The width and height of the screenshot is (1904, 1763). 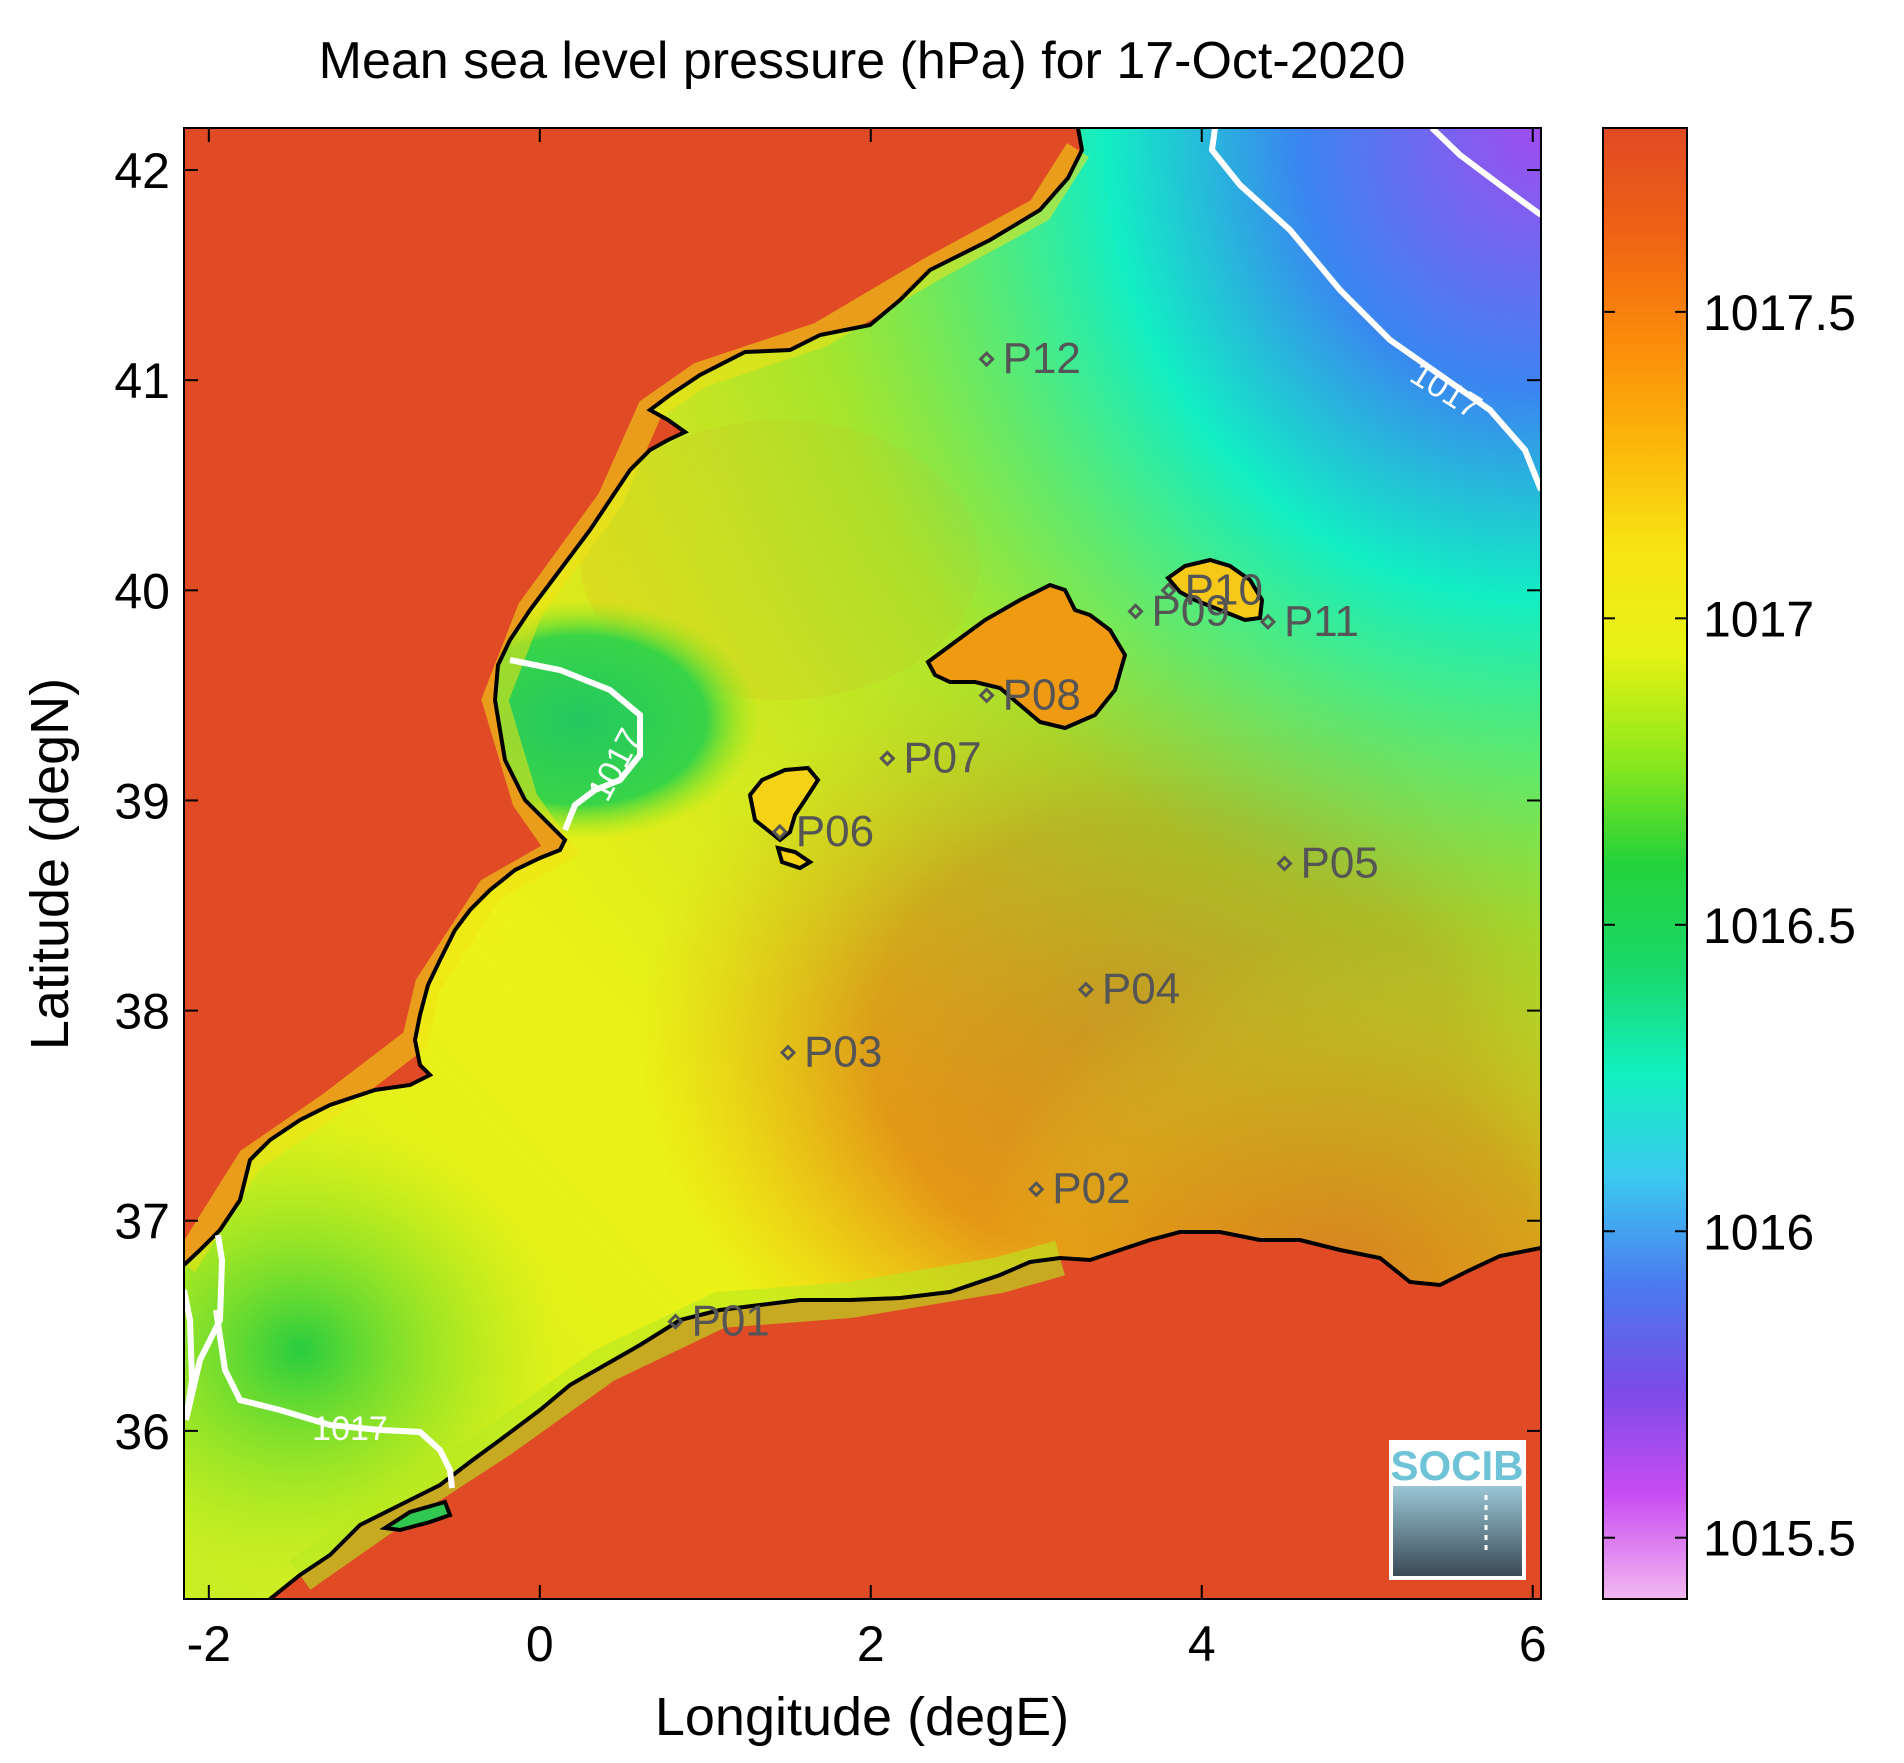 I want to click on station-p04: P04, so click(x=1128, y=989).